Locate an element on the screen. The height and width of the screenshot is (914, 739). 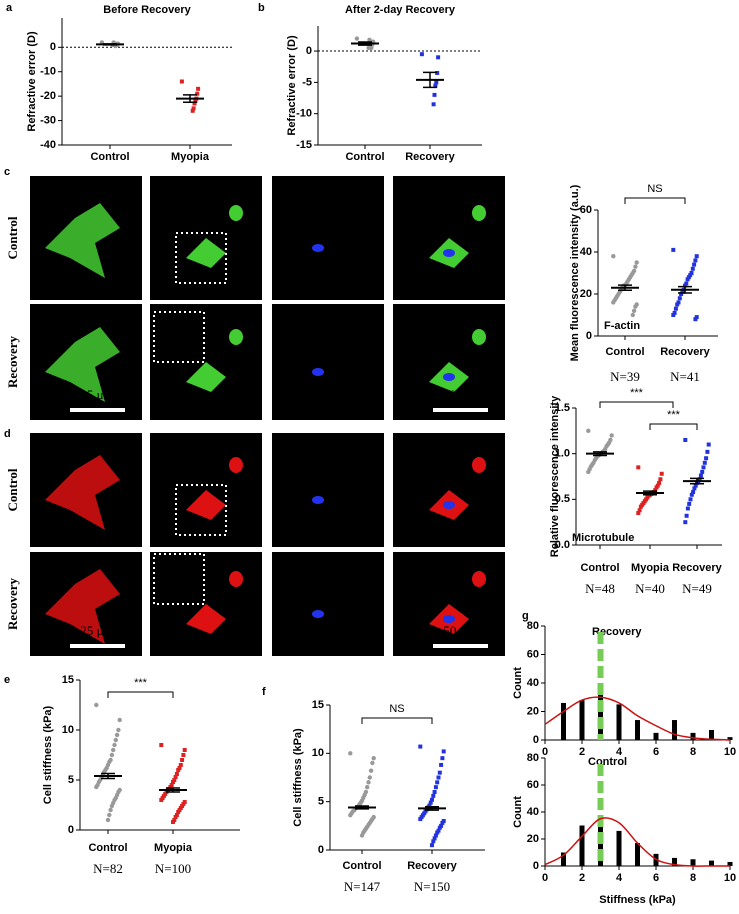
panel-letter: b is located at coordinates (261, 8).